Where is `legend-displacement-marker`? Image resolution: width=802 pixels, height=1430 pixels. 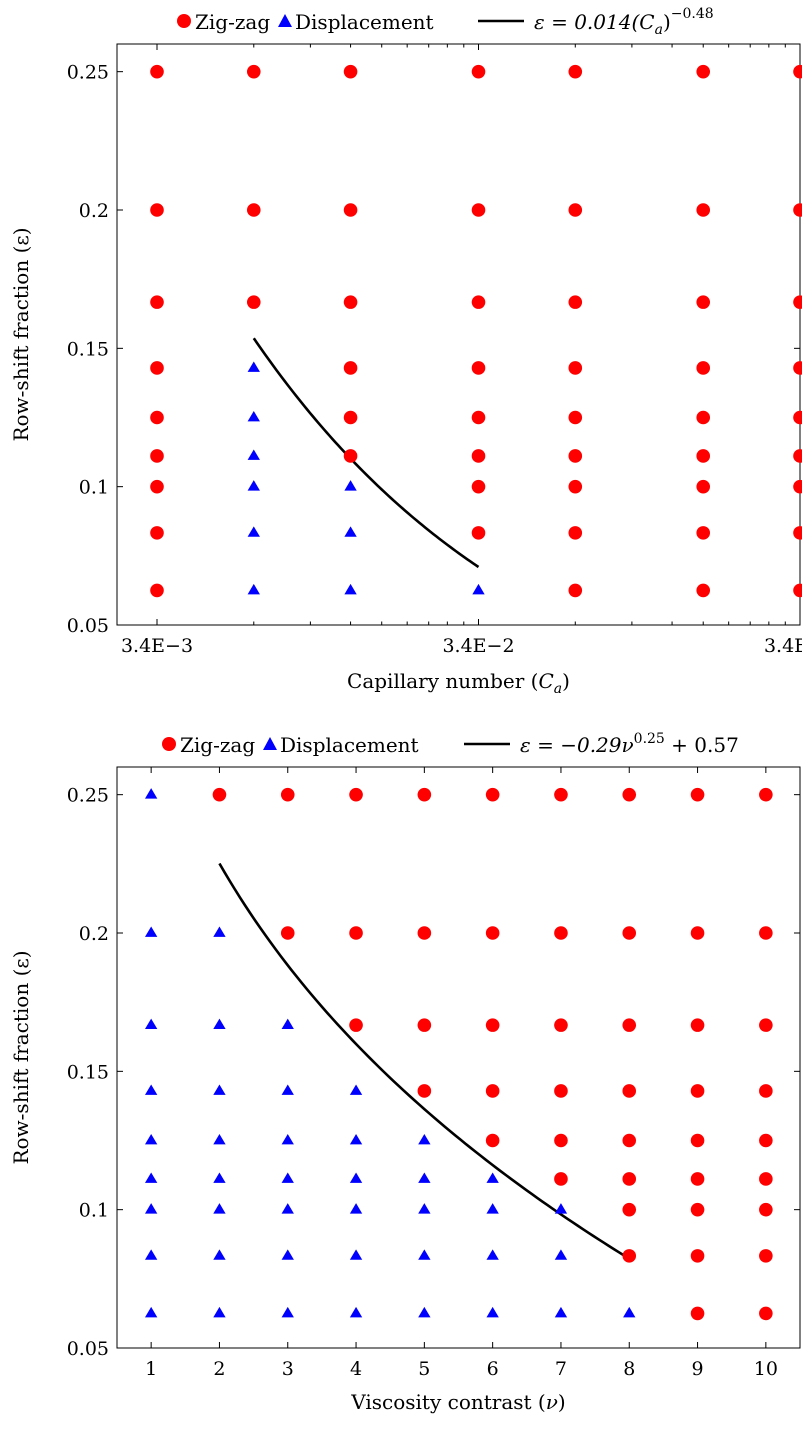 legend-displacement-marker is located at coordinates (270, 743).